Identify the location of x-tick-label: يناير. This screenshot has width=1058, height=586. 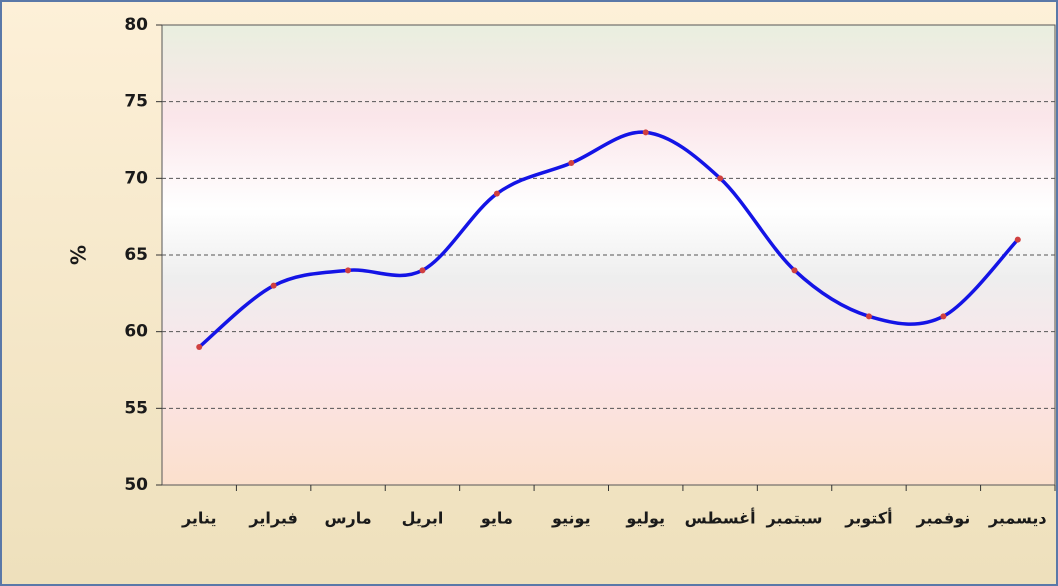
(199, 518).